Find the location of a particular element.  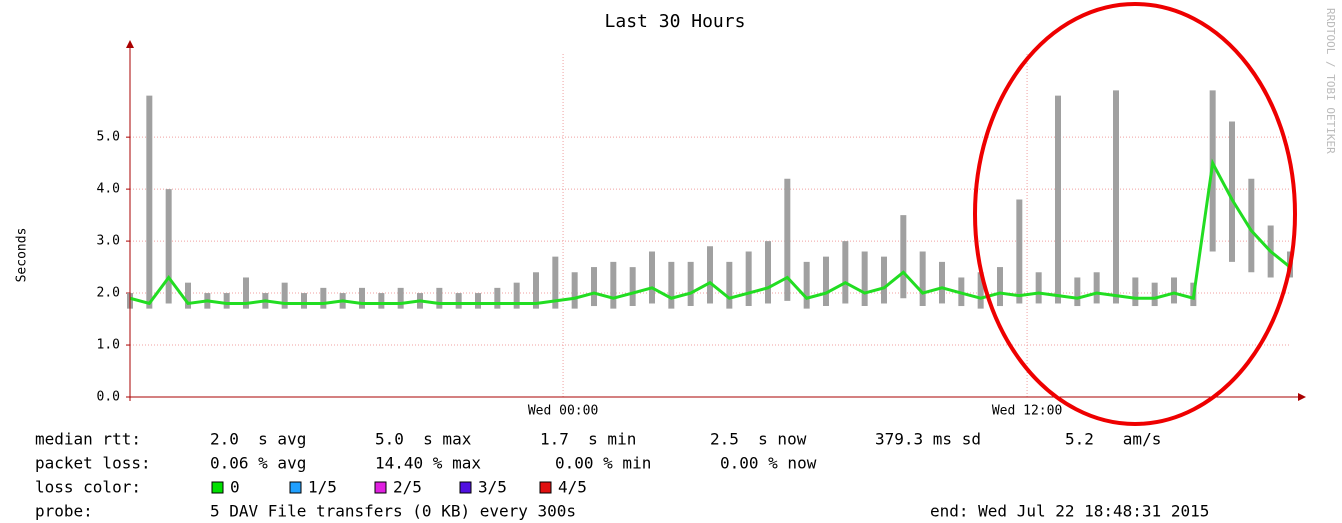

legend-text: 5.2 am/s is located at coordinates (1113, 439).